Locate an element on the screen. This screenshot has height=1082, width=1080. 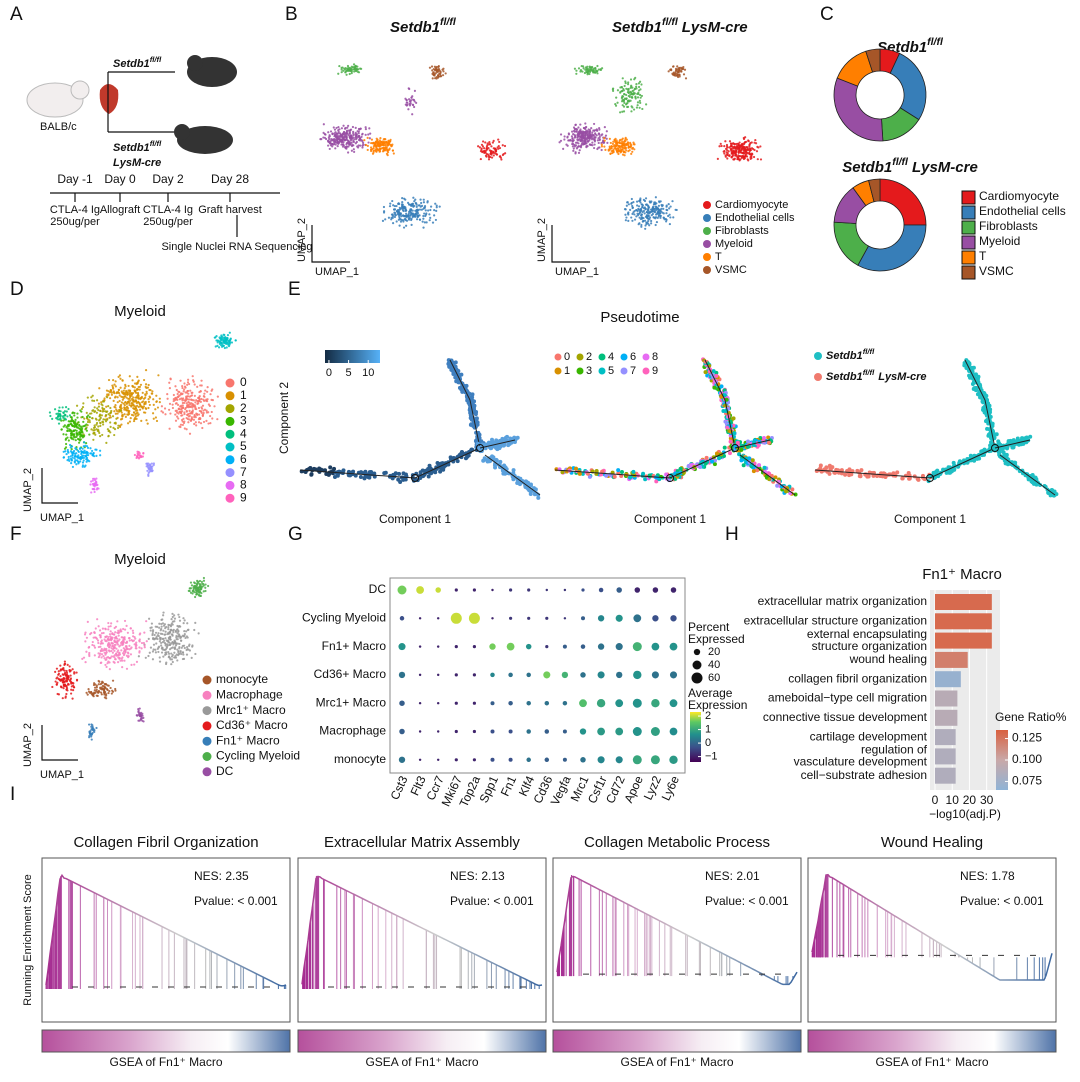
legend-swatch is located at coordinates (968, 257).